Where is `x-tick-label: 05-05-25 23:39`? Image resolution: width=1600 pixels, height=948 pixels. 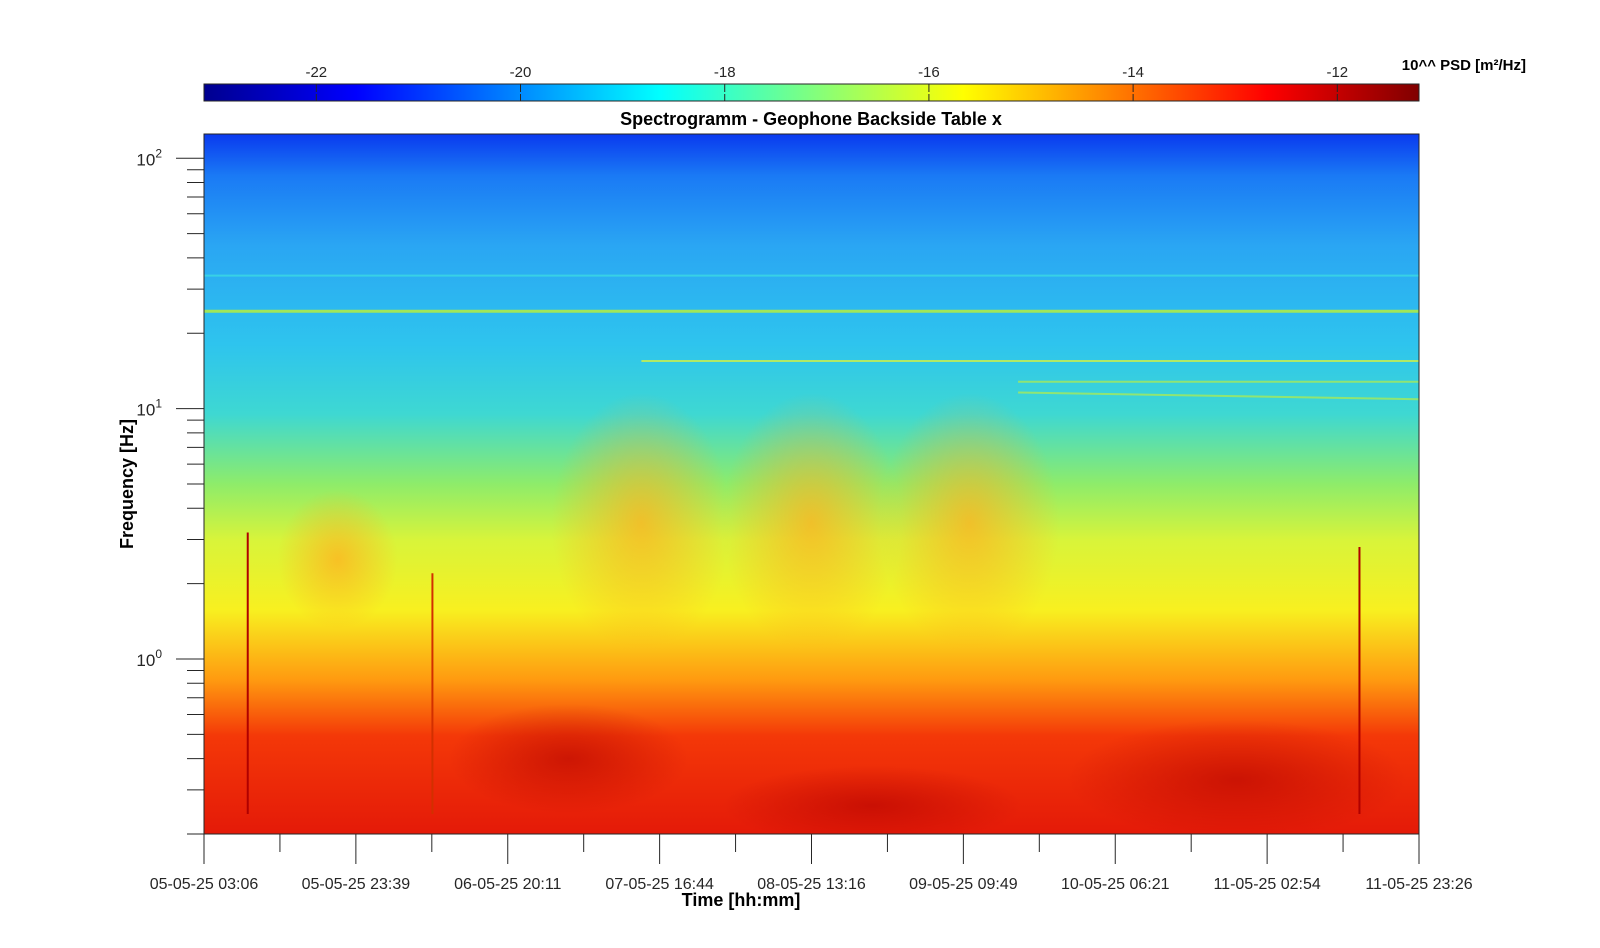 x-tick-label: 05-05-25 23:39 is located at coordinates (356, 884).